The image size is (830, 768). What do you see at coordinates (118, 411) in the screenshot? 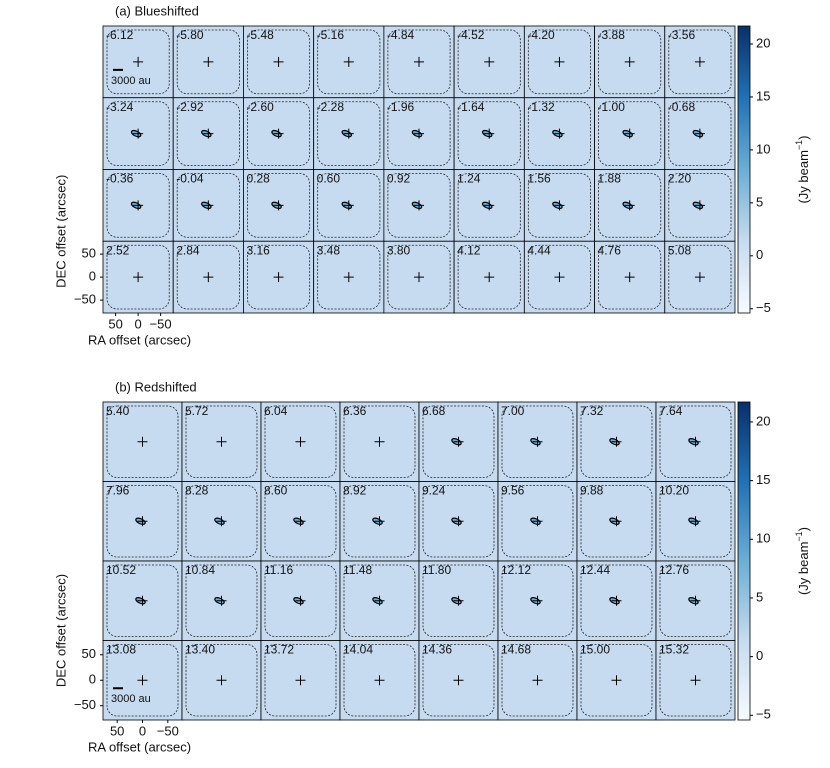
I see `channel-label: 5.40` at bounding box center [118, 411].